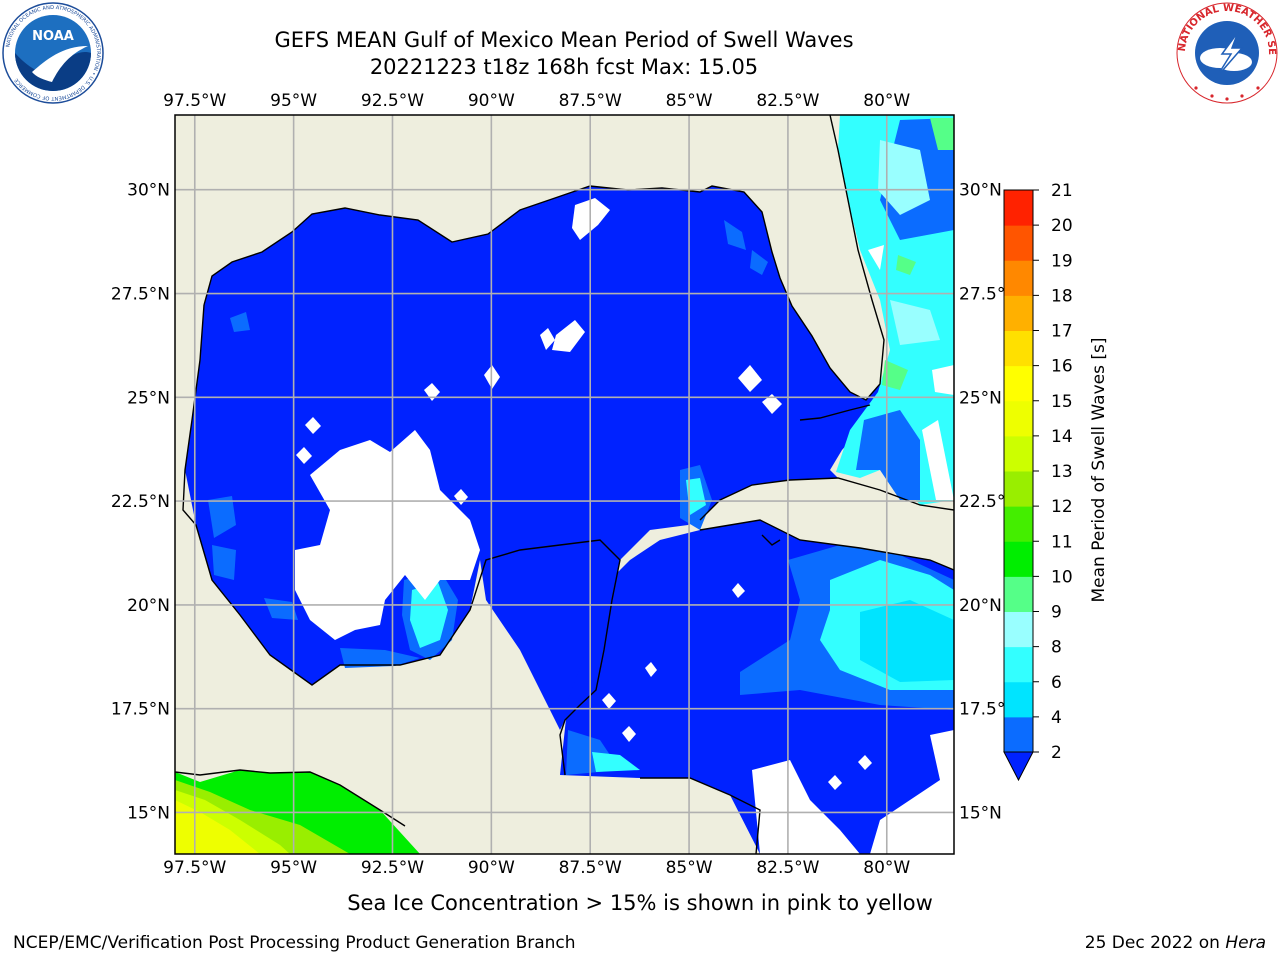 The image size is (1280, 960). What do you see at coordinates (1099, 470) in the screenshot?
I see `colorbar-label: Mean Period of Swell Waves [s]` at bounding box center [1099, 470].